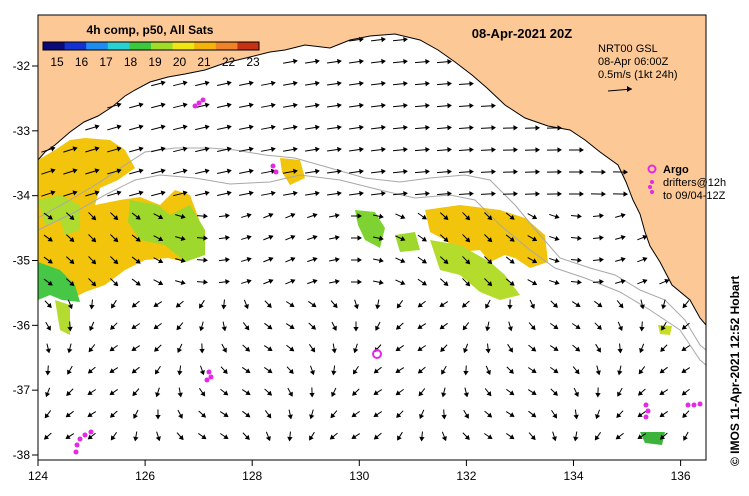 Image resolution: width=749 pixels, height=496 pixels. I want to click on lat-tick-label: -38, so click(22, 455).